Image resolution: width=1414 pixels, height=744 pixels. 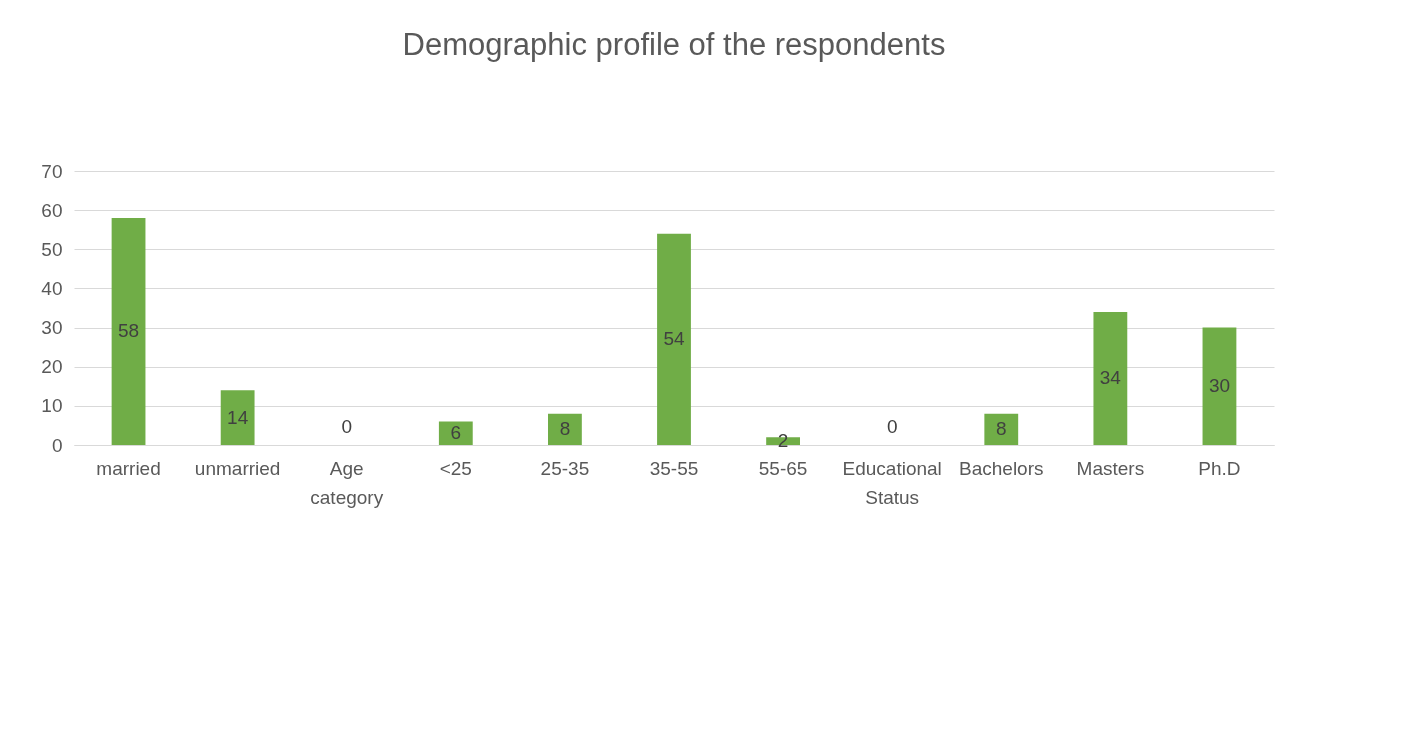 What do you see at coordinates (455, 468) in the screenshot?
I see `x-tick-label: <25` at bounding box center [455, 468].